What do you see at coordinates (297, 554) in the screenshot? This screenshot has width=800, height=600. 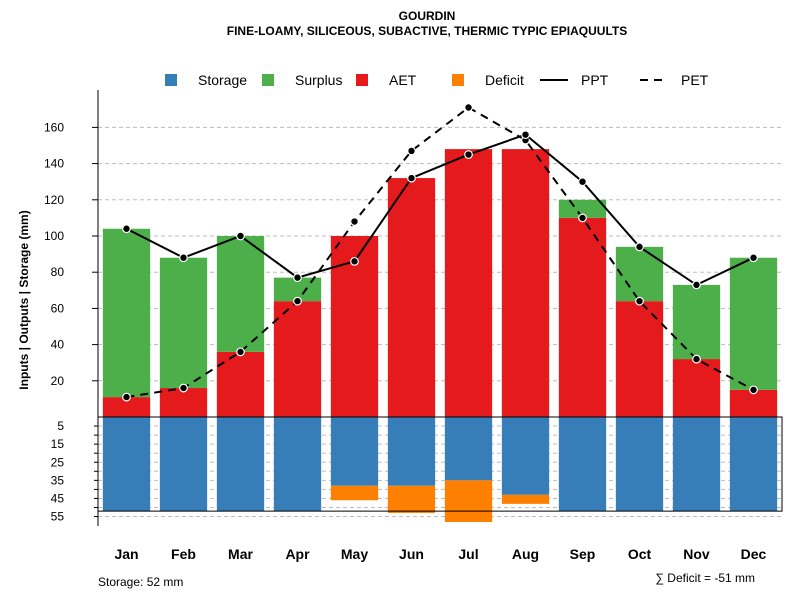 I see `x-tick-label: Apr` at bounding box center [297, 554].